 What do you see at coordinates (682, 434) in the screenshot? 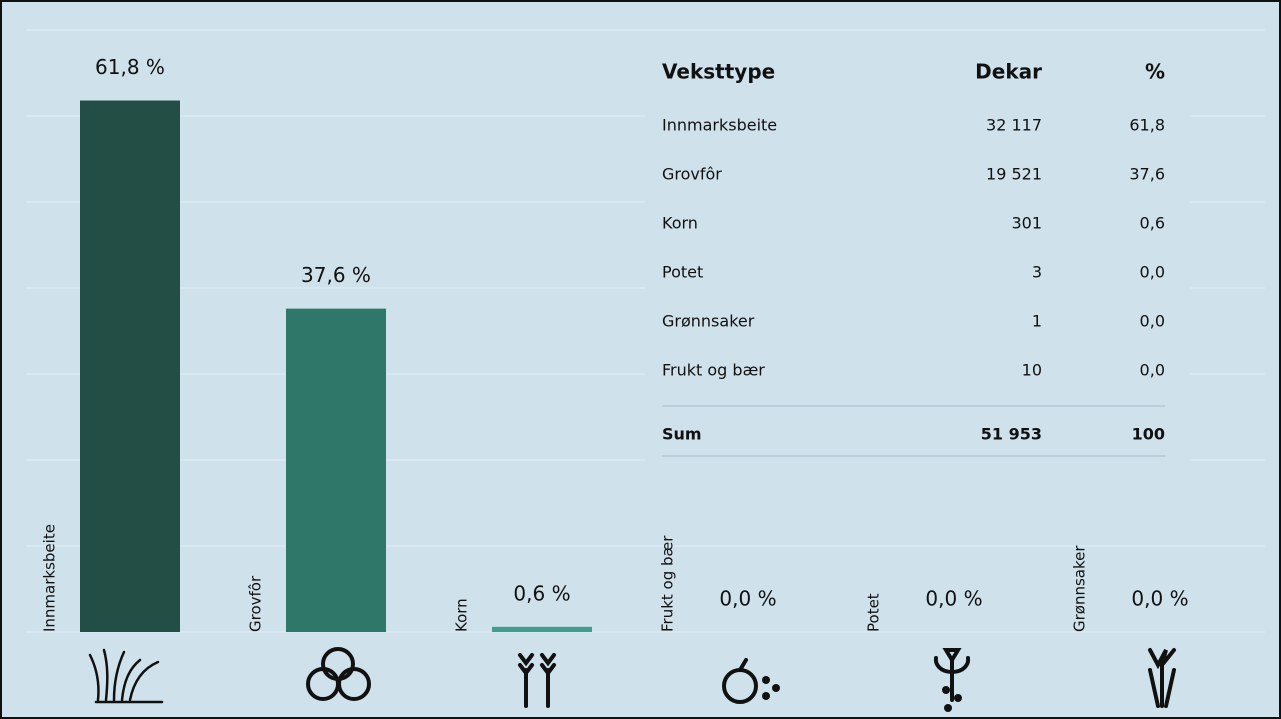
I see `table-total: Sum` at bounding box center [682, 434].